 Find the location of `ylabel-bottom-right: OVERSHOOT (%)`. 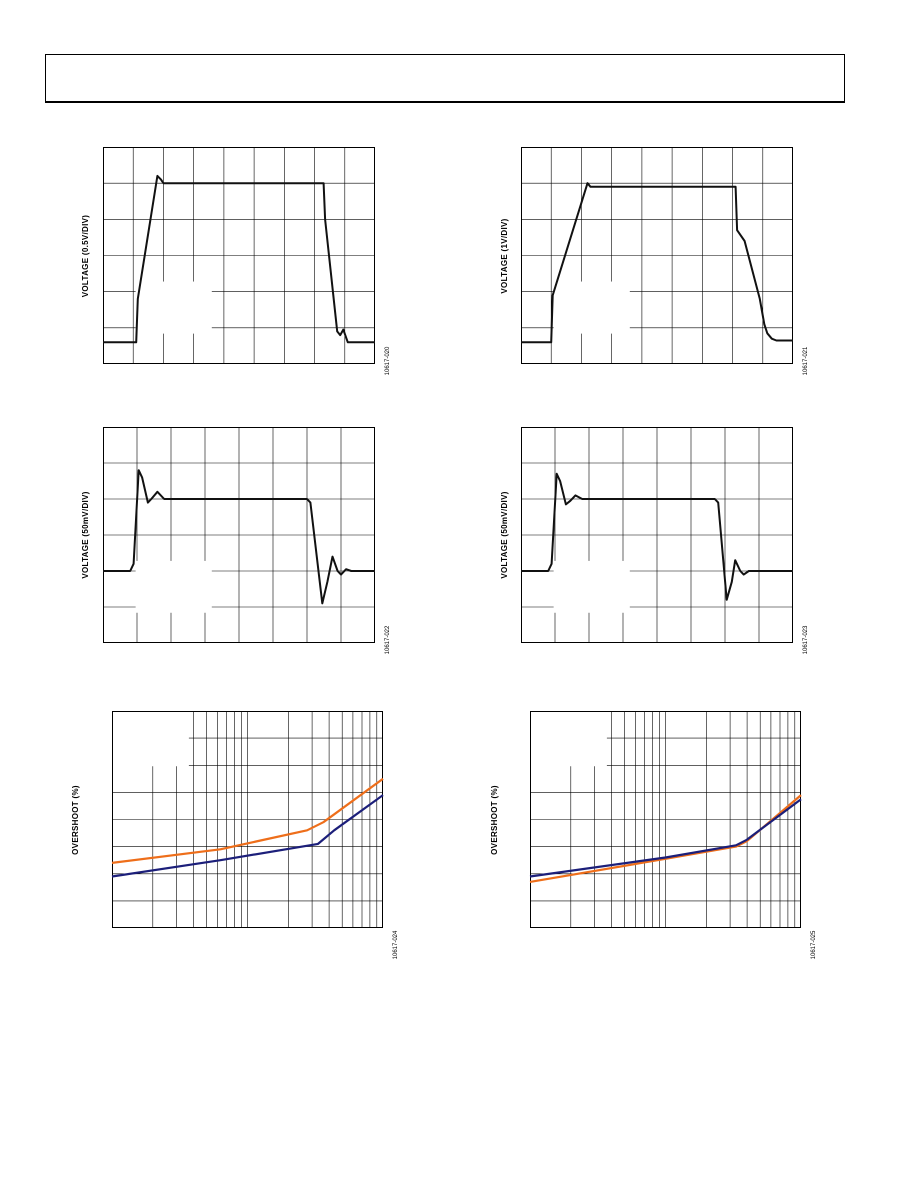

ylabel-bottom-right: OVERSHOOT (%) is located at coordinates (494, 820).